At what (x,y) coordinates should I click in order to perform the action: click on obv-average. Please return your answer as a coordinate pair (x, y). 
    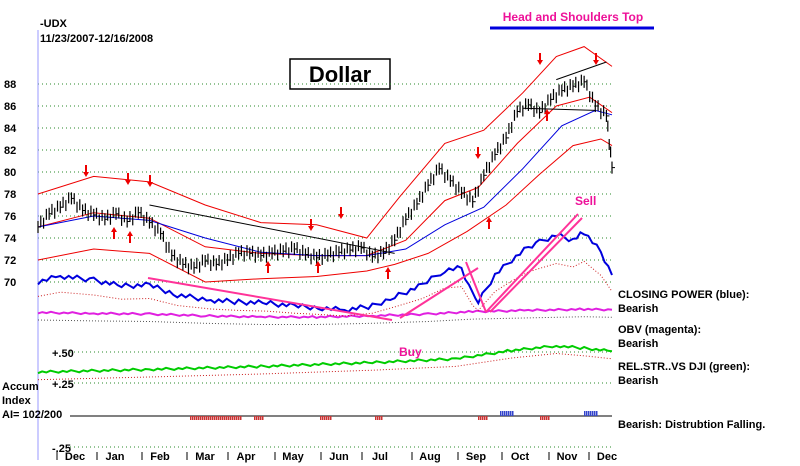
    Looking at the image, I should click on (325, 320).